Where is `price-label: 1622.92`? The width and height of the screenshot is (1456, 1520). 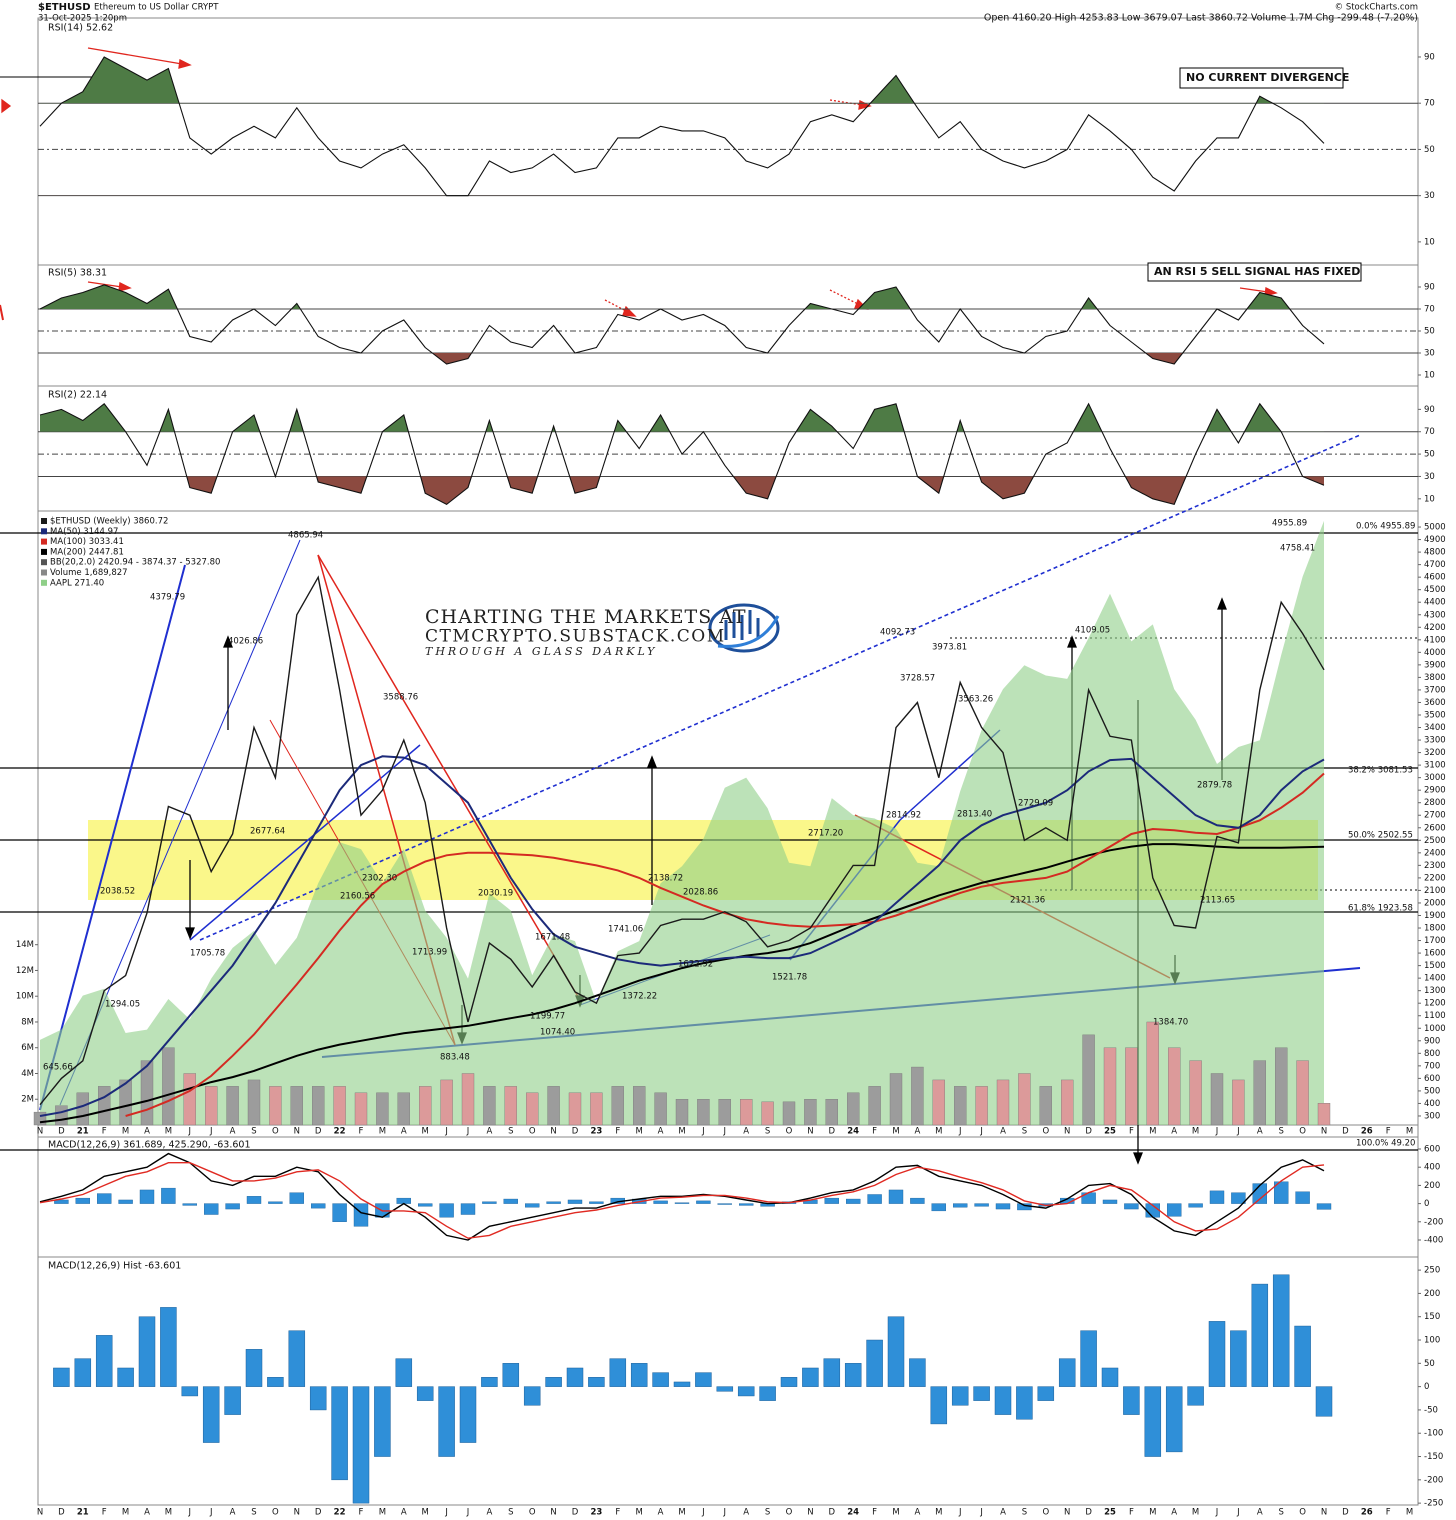
price-label: 1622.92 is located at coordinates (695, 965).